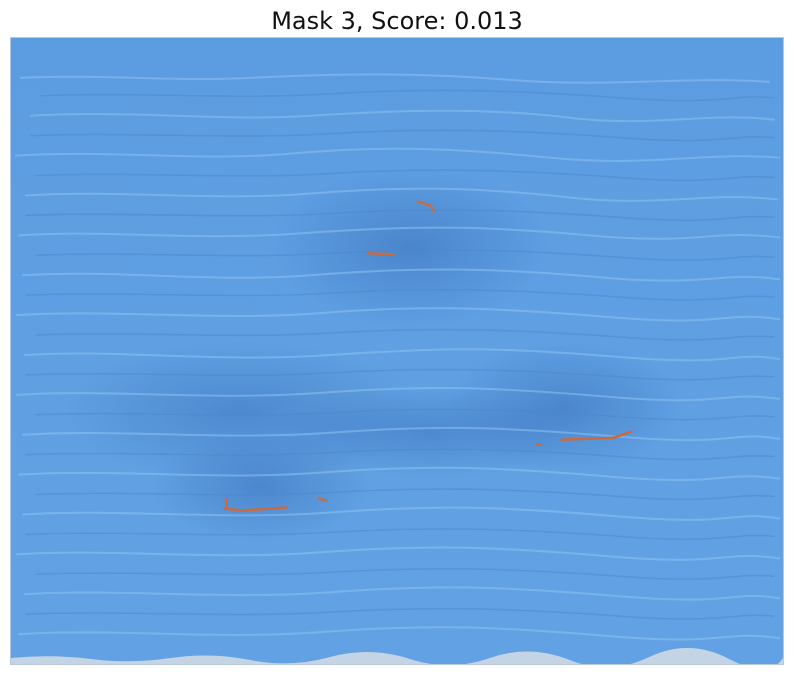 The image size is (794, 676). What do you see at coordinates (397, 21) in the screenshot?
I see `figure-title: Mask 3, Score: 0.013` at bounding box center [397, 21].